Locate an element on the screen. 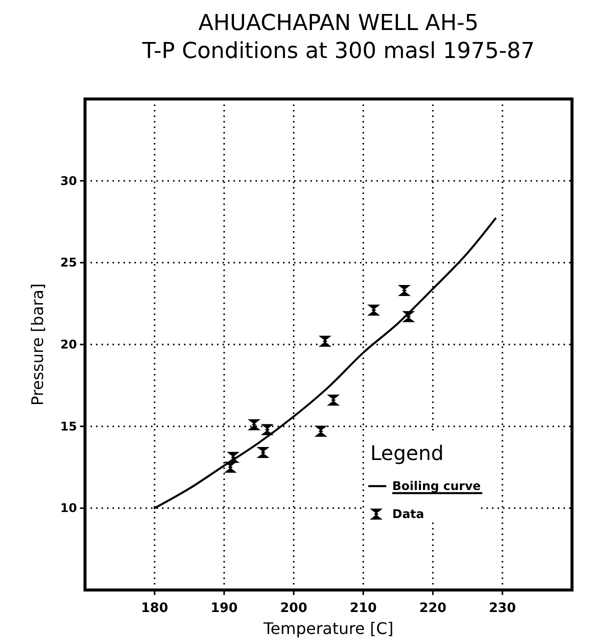 This screenshot has height=641, width=597. y-tick-label: 20 is located at coordinates (68, 345).